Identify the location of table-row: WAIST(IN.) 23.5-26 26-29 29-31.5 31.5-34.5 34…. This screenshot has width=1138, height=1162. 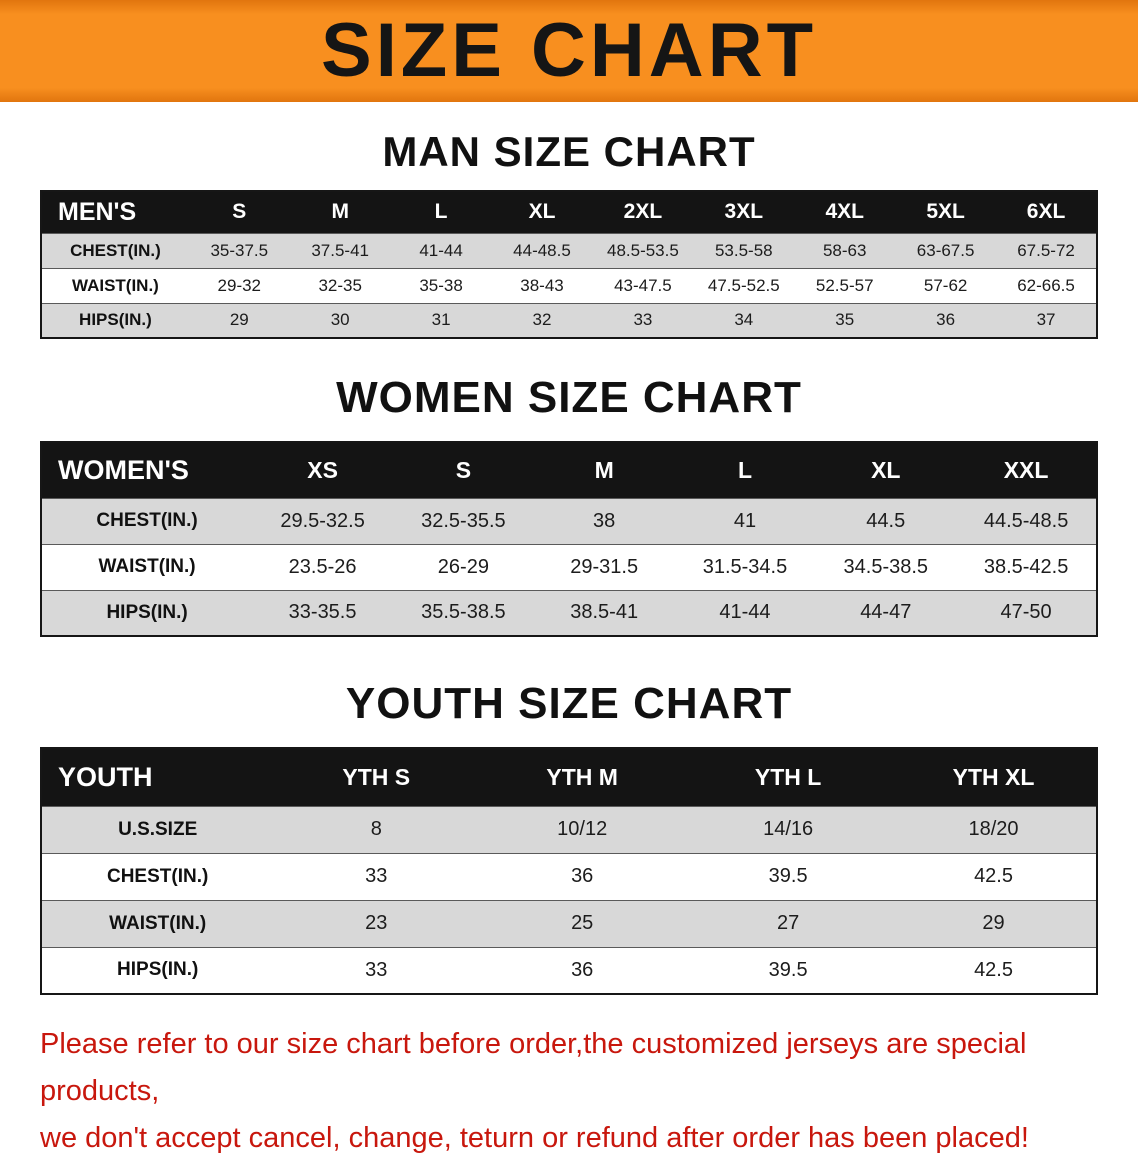
(569, 566).